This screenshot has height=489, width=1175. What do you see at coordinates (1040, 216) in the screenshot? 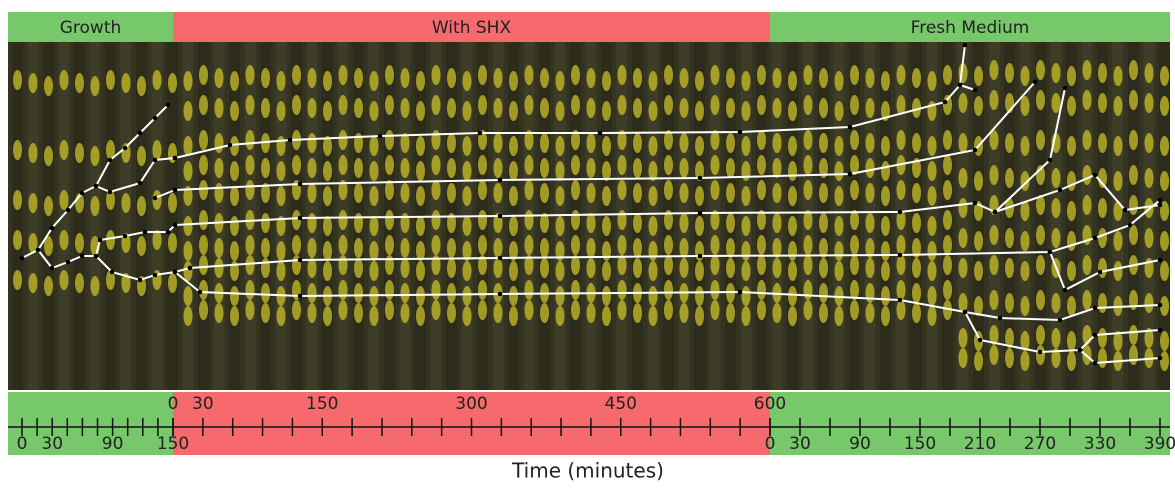
I see `column-stripe` at bounding box center [1040, 216].